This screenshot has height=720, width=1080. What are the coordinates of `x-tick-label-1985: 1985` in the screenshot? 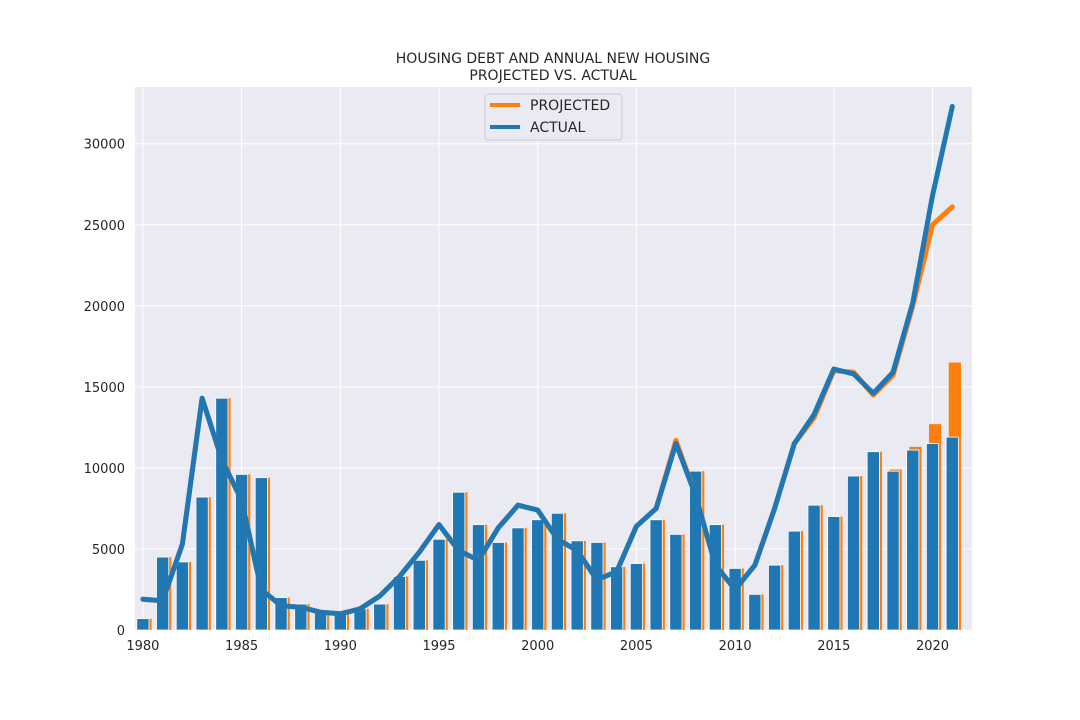 It's located at (241, 646).